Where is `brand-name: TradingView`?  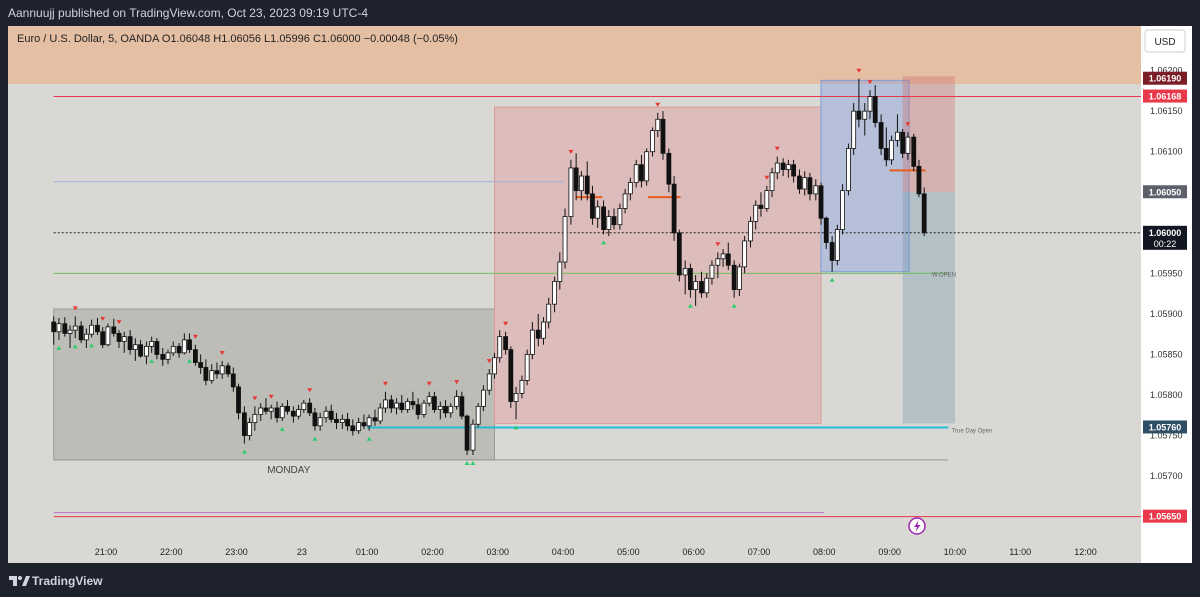 brand-name: TradingView is located at coordinates (67, 581).